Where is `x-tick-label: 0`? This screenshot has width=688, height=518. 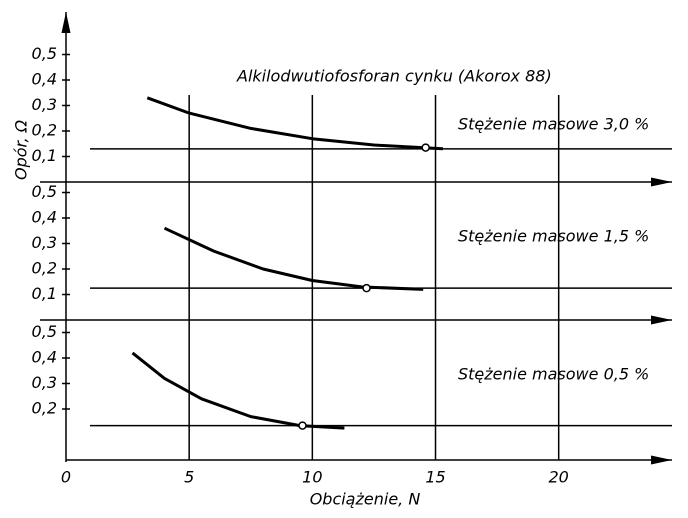 x-tick-label: 0 is located at coordinates (66, 477).